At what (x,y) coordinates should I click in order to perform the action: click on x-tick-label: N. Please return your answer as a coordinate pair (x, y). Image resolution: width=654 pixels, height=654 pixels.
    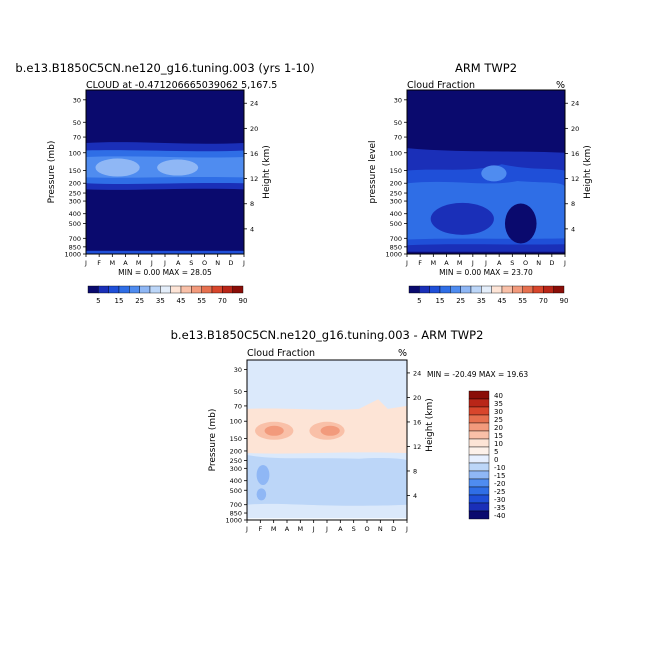
    Looking at the image, I should click on (217, 263).